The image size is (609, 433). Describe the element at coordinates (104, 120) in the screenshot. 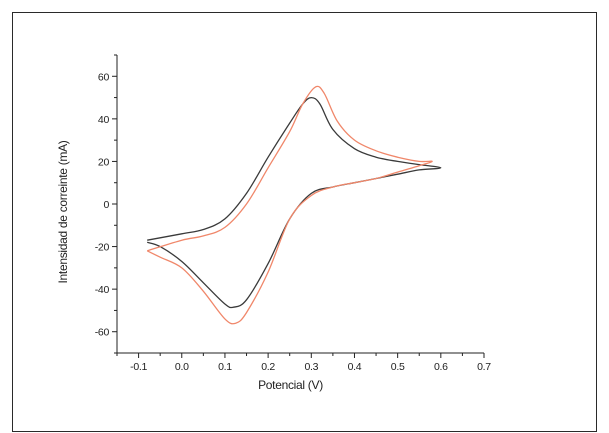

I see `y-tick-label: 40` at that location.